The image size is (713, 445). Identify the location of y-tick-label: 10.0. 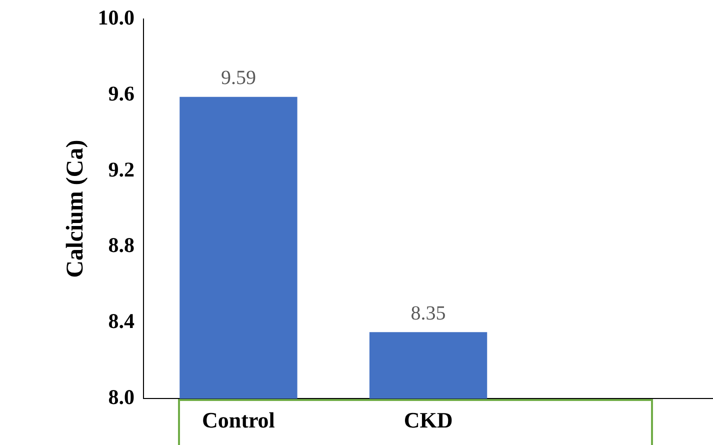
(116, 17).